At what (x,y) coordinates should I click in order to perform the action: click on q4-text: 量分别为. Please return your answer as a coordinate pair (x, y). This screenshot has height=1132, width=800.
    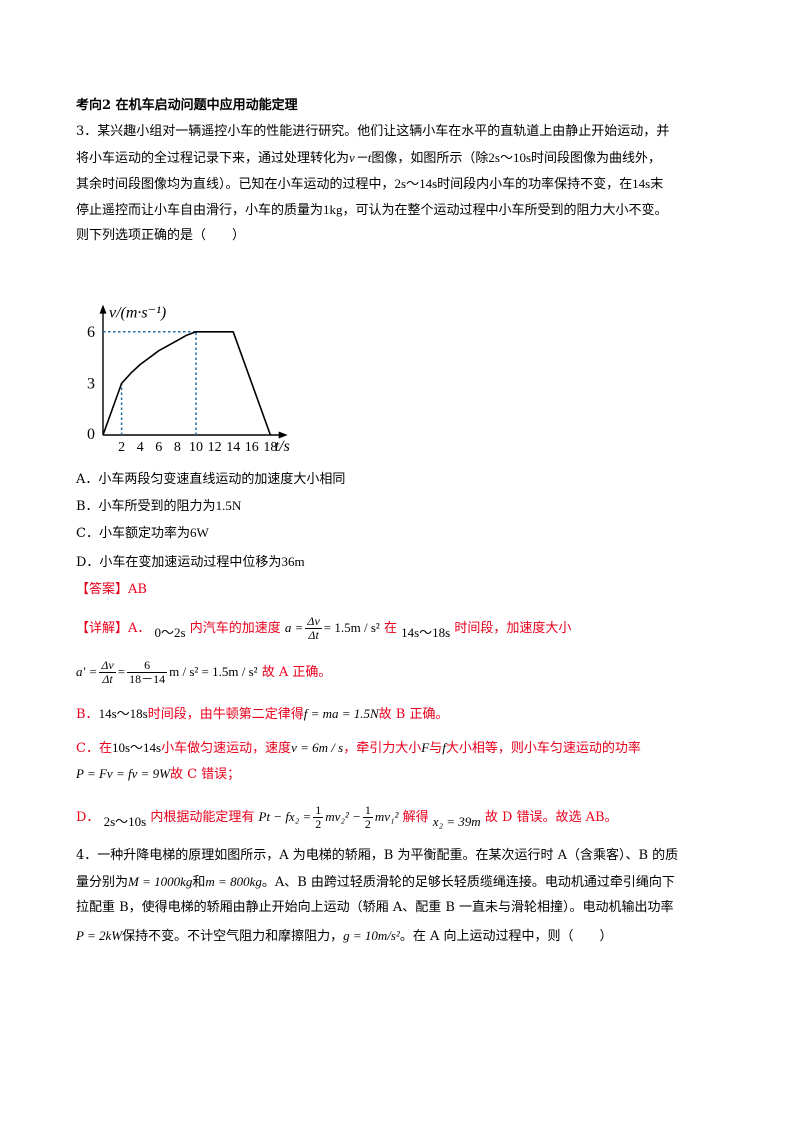
    Looking at the image, I should click on (102, 882).